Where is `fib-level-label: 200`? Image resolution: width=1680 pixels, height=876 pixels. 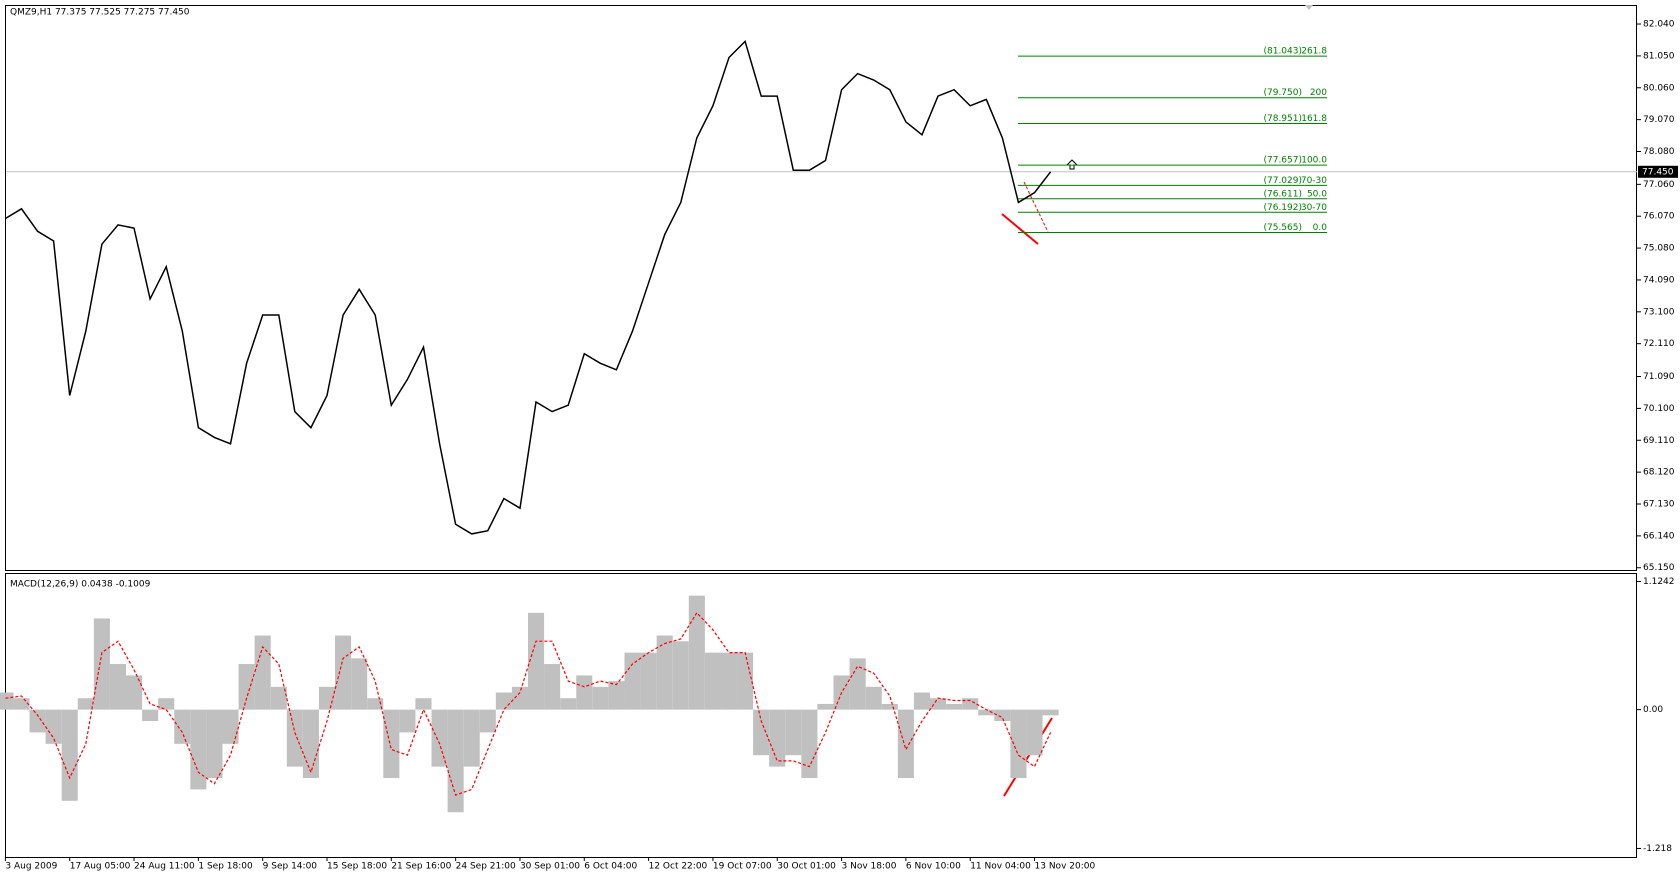
fib-level-label: 200 is located at coordinates (1318, 93).